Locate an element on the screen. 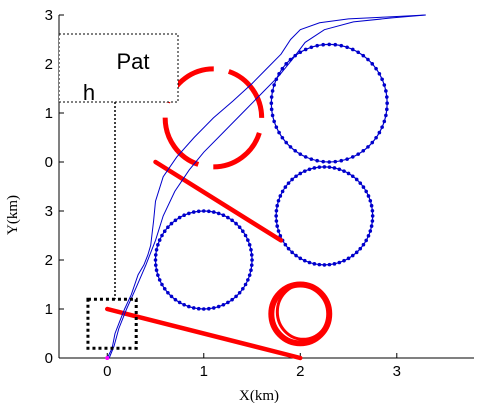 This screenshot has width=477, height=403. y-tick-label: 0 is located at coordinates (49, 162).